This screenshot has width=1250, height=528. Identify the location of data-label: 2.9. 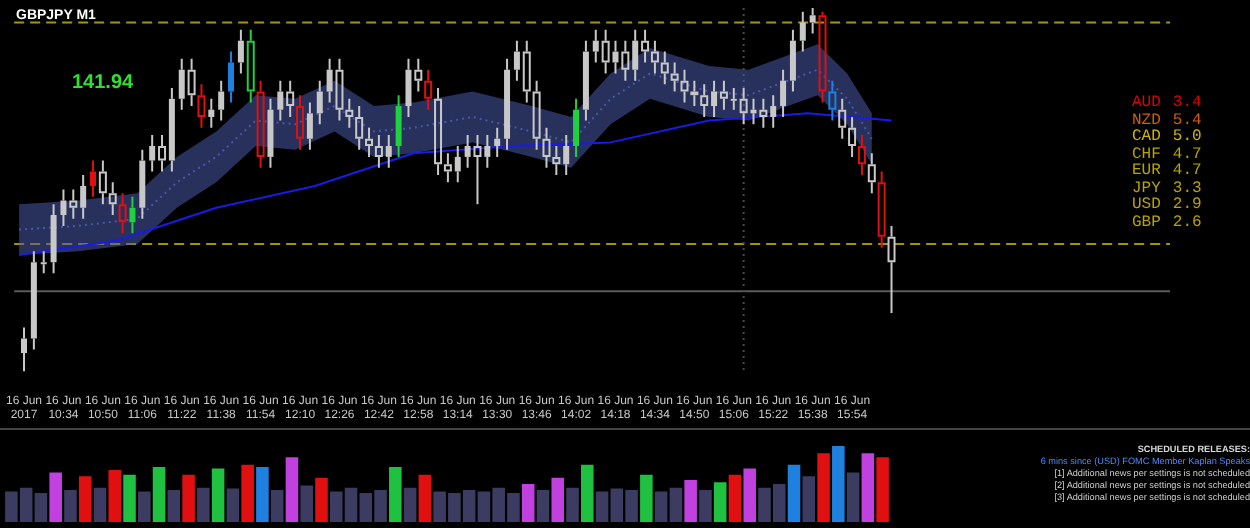
(1187, 205).